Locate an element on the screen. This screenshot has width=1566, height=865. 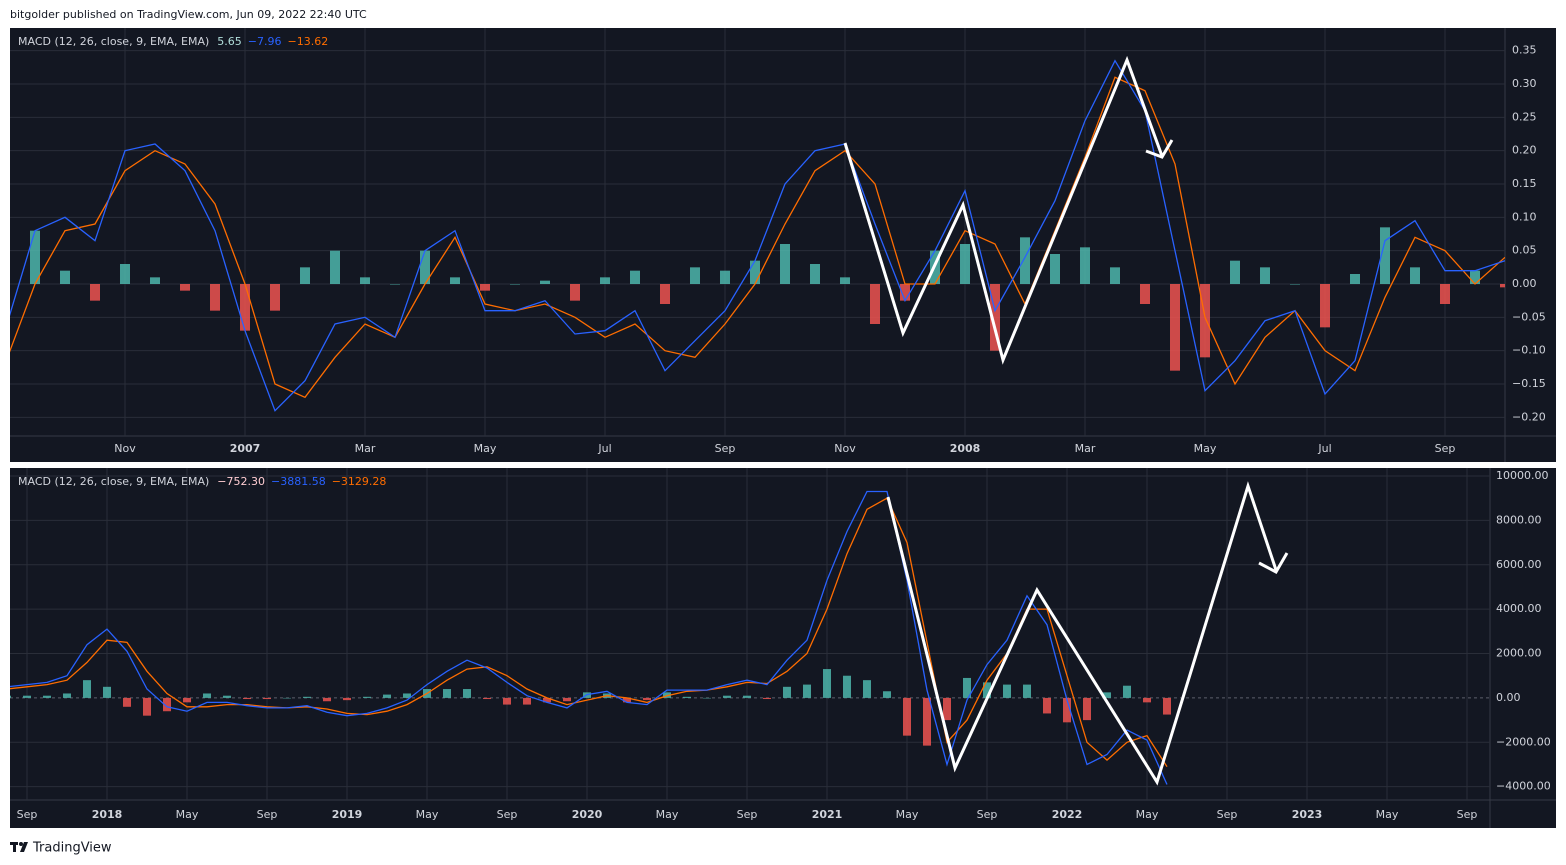
x-tick-label: 2007 is located at coordinates (245, 448).